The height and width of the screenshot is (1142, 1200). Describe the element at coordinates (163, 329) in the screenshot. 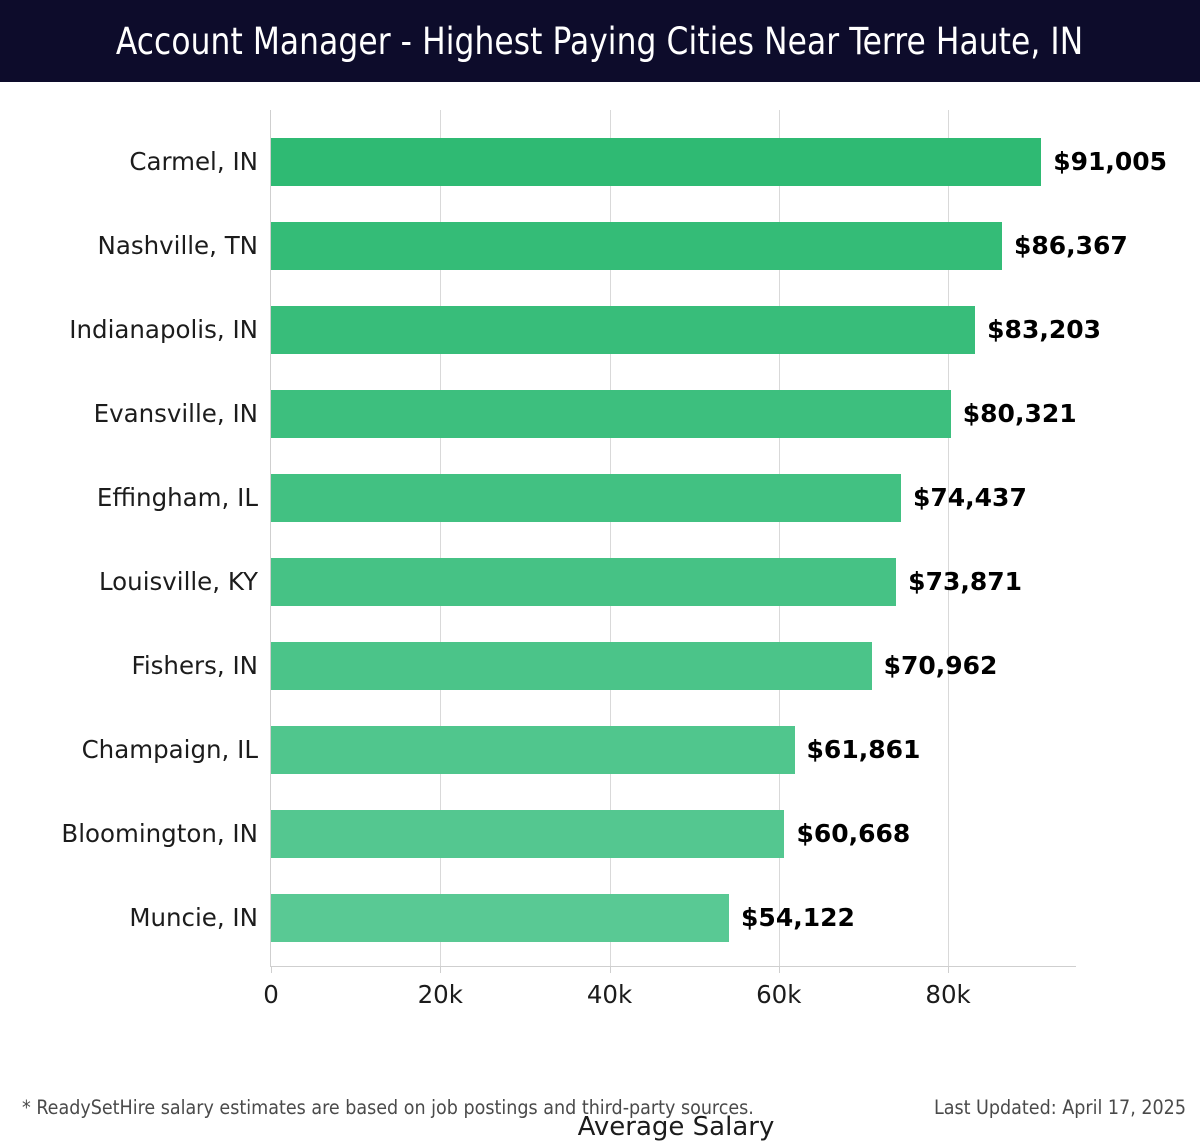

I see `category-label: Indianapolis, IN` at that location.